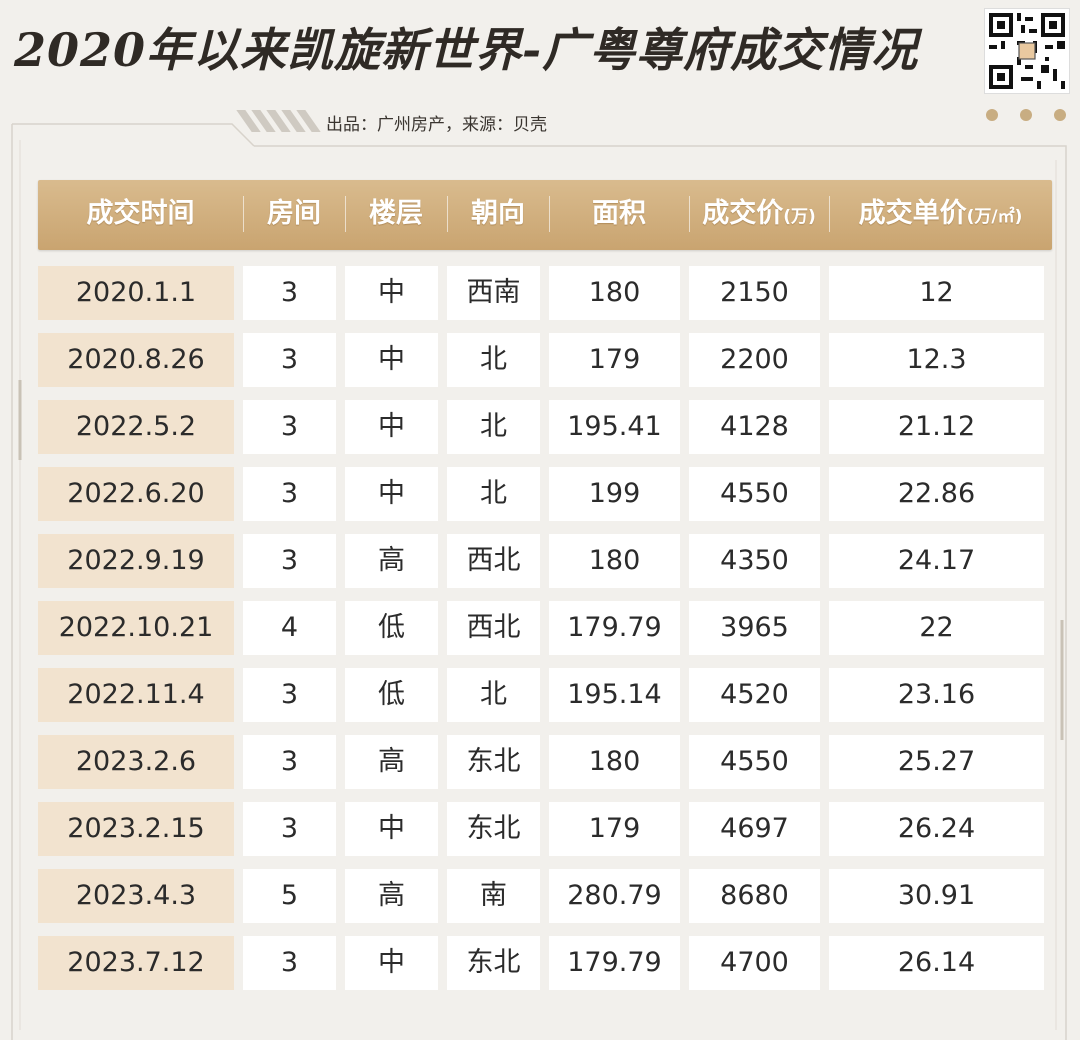 Image resolution: width=1080 pixels, height=1040 pixels. Describe the element at coordinates (545, 293) in the screenshot. I see `table-row: 2020.1.1 3 中西南 180 2150 12` at that location.